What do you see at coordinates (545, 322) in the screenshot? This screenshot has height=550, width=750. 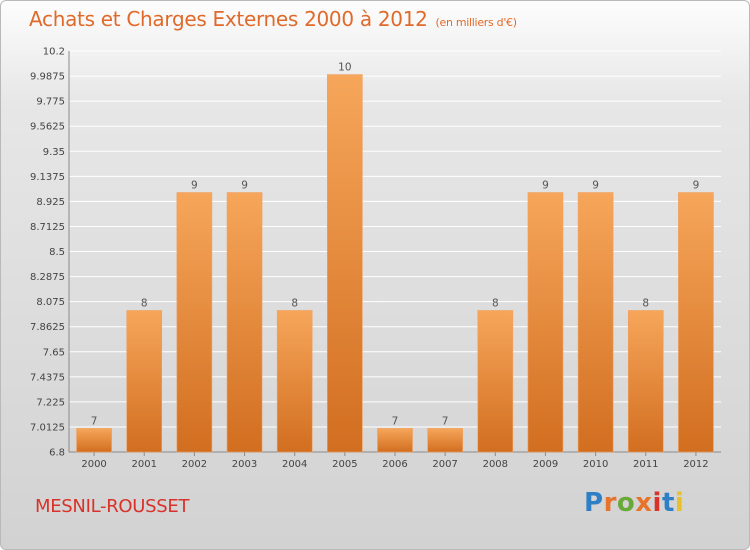 I see `bar-2009` at bounding box center [545, 322].